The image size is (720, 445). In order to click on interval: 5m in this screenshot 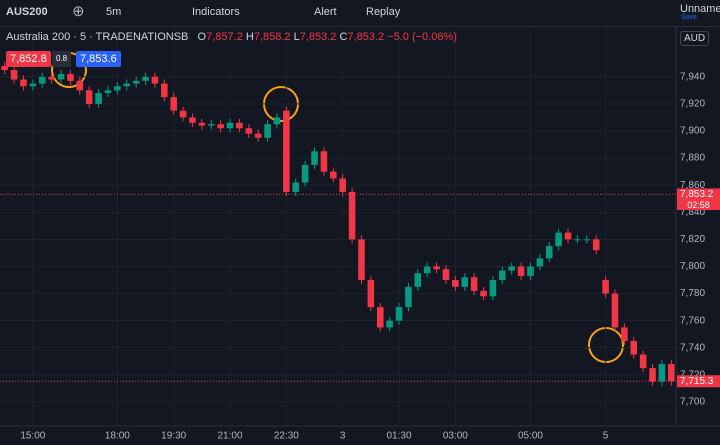, I will do `click(114, 12)`.